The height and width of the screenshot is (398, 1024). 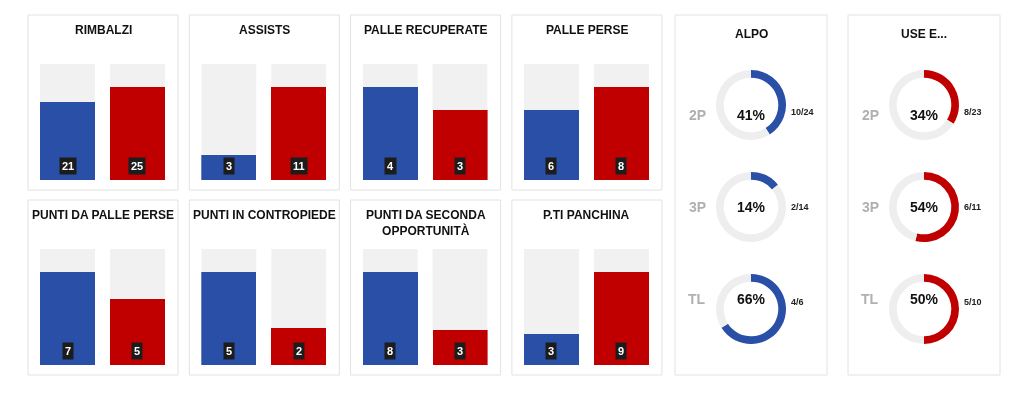 I want to click on data-label: 11, so click(x=299, y=166).